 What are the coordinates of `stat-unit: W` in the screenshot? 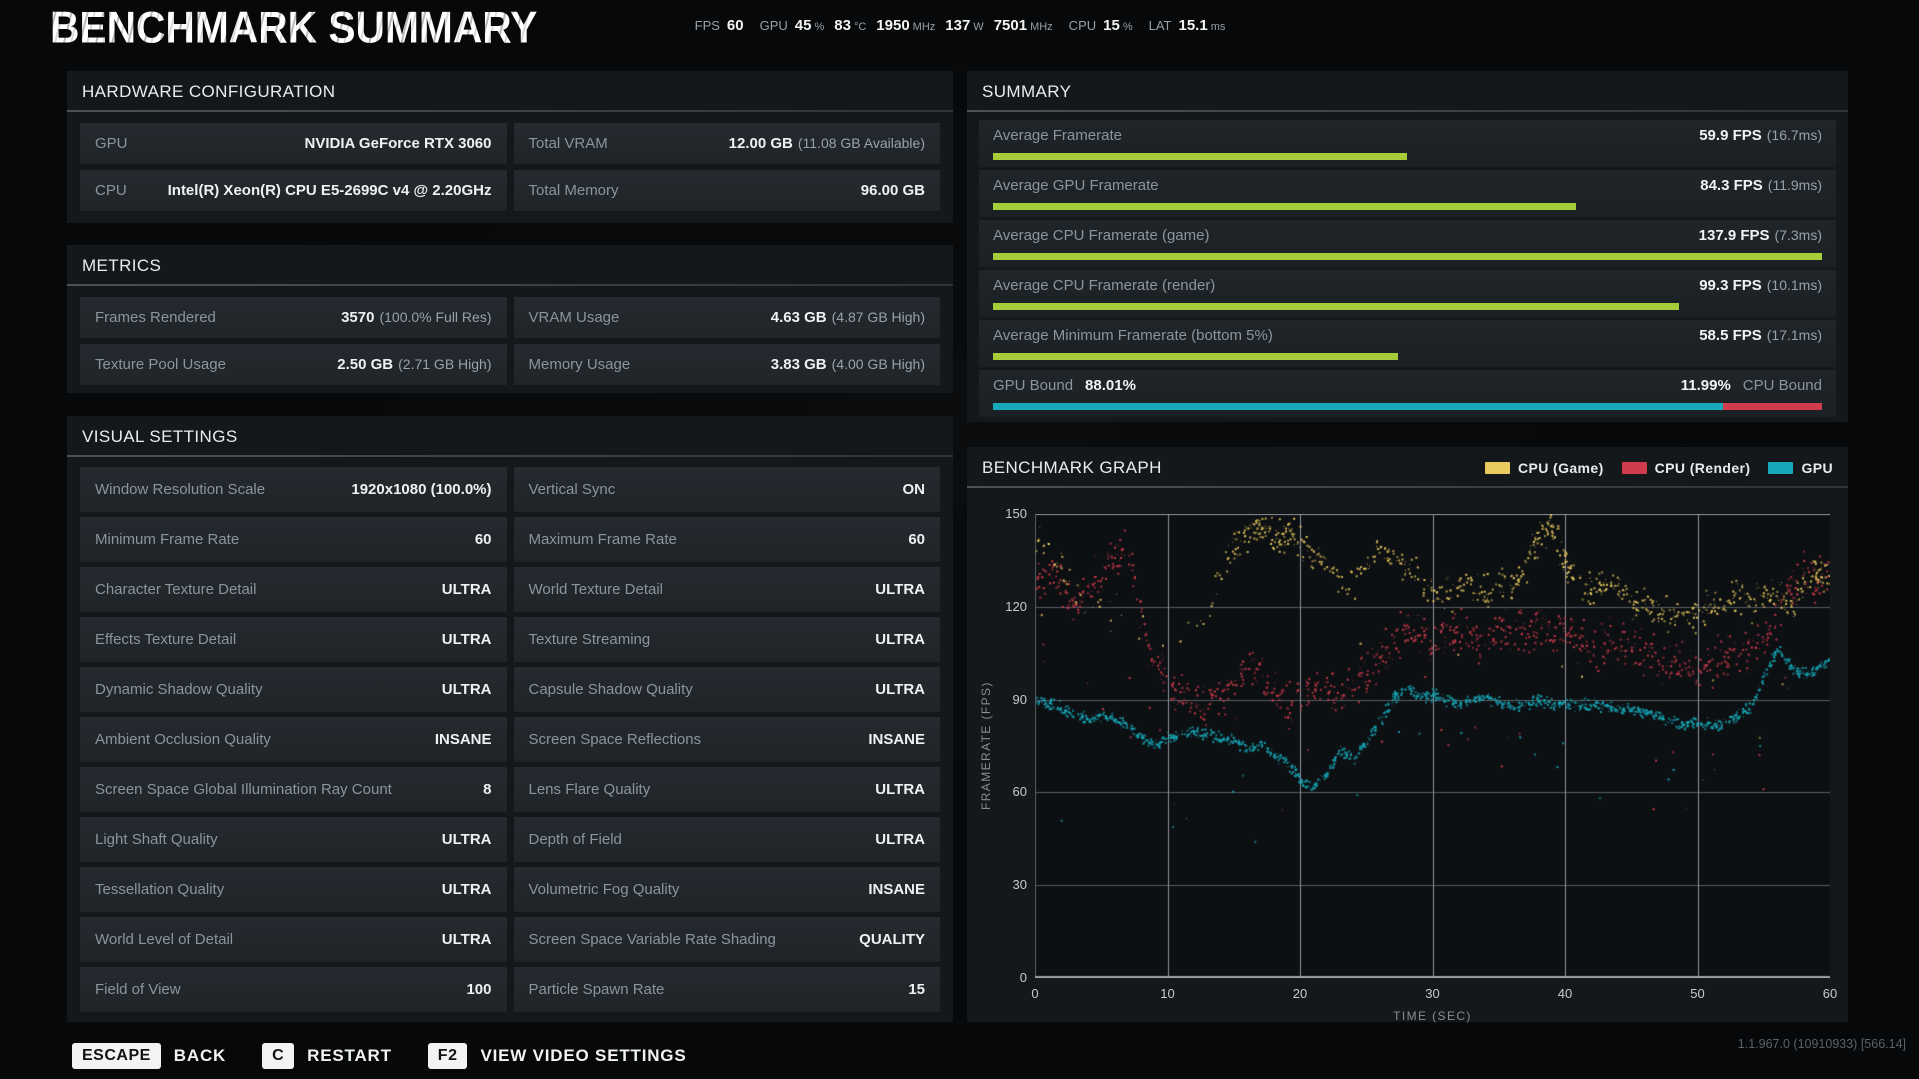 It's located at (978, 27).